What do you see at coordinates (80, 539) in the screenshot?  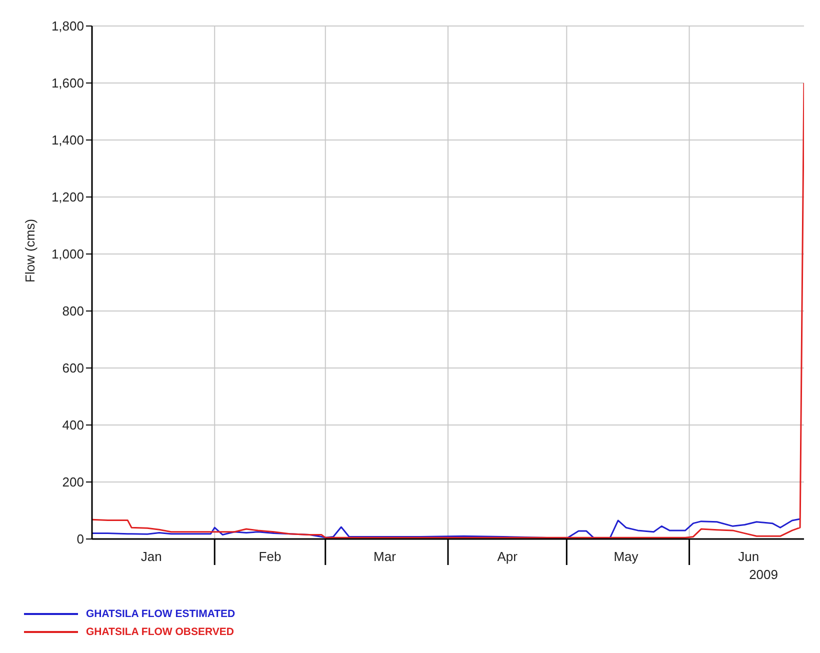 I see `y-tick-label: 0` at bounding box center [80, 539].